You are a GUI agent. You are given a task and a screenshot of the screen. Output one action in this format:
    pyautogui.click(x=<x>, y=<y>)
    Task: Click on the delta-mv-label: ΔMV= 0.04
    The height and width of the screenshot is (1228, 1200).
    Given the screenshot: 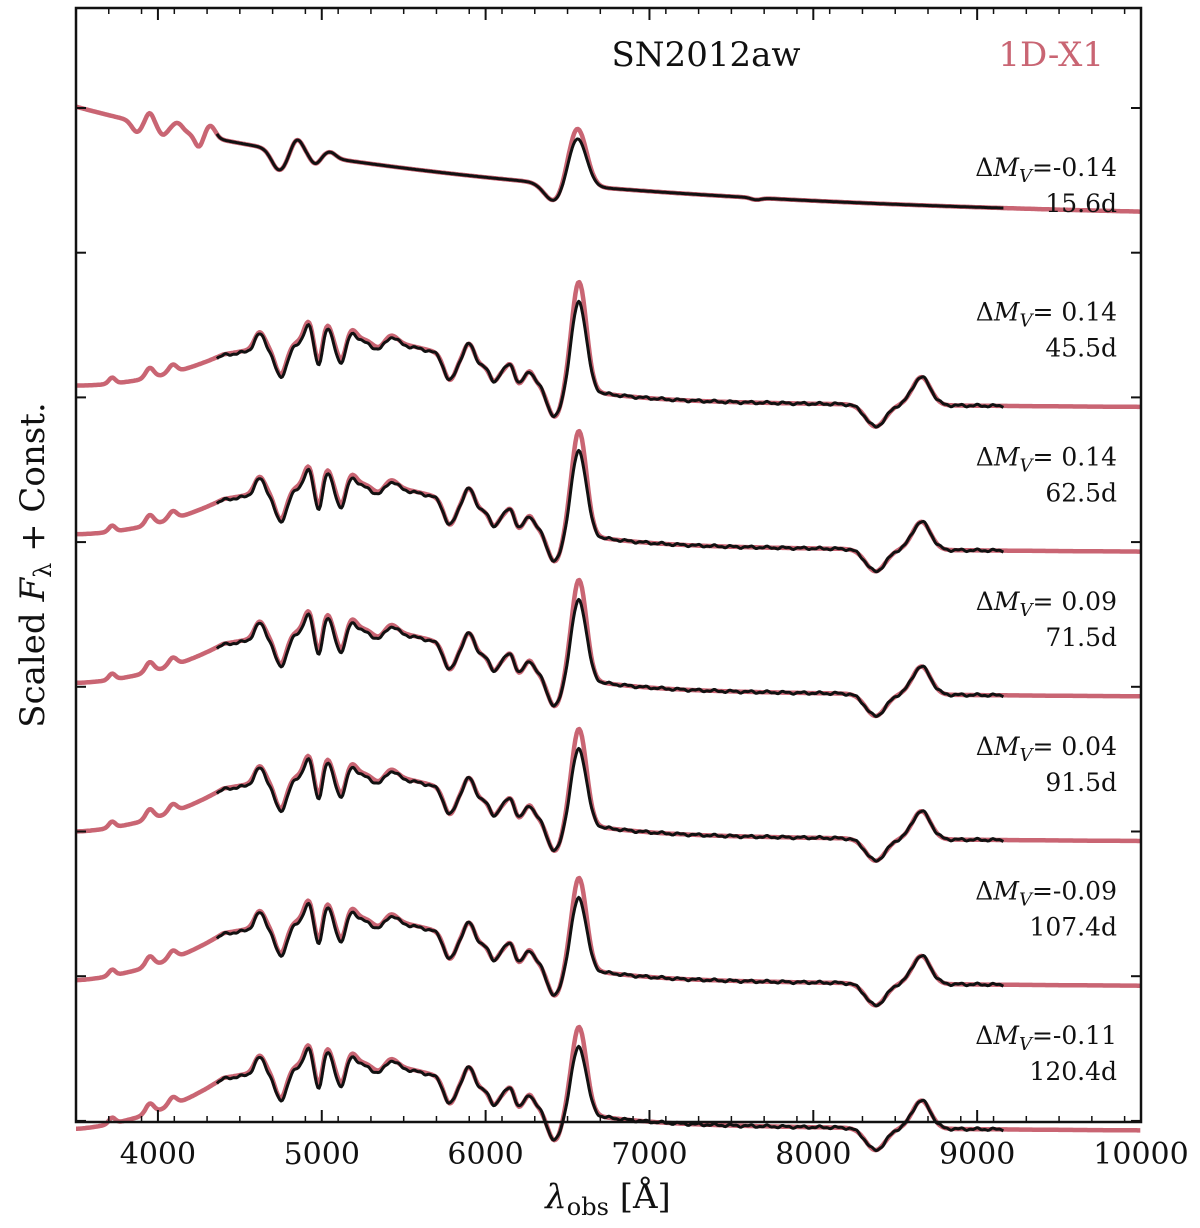 What is the action you would take?
    pyautogui.click(x=1046, y=749)
    